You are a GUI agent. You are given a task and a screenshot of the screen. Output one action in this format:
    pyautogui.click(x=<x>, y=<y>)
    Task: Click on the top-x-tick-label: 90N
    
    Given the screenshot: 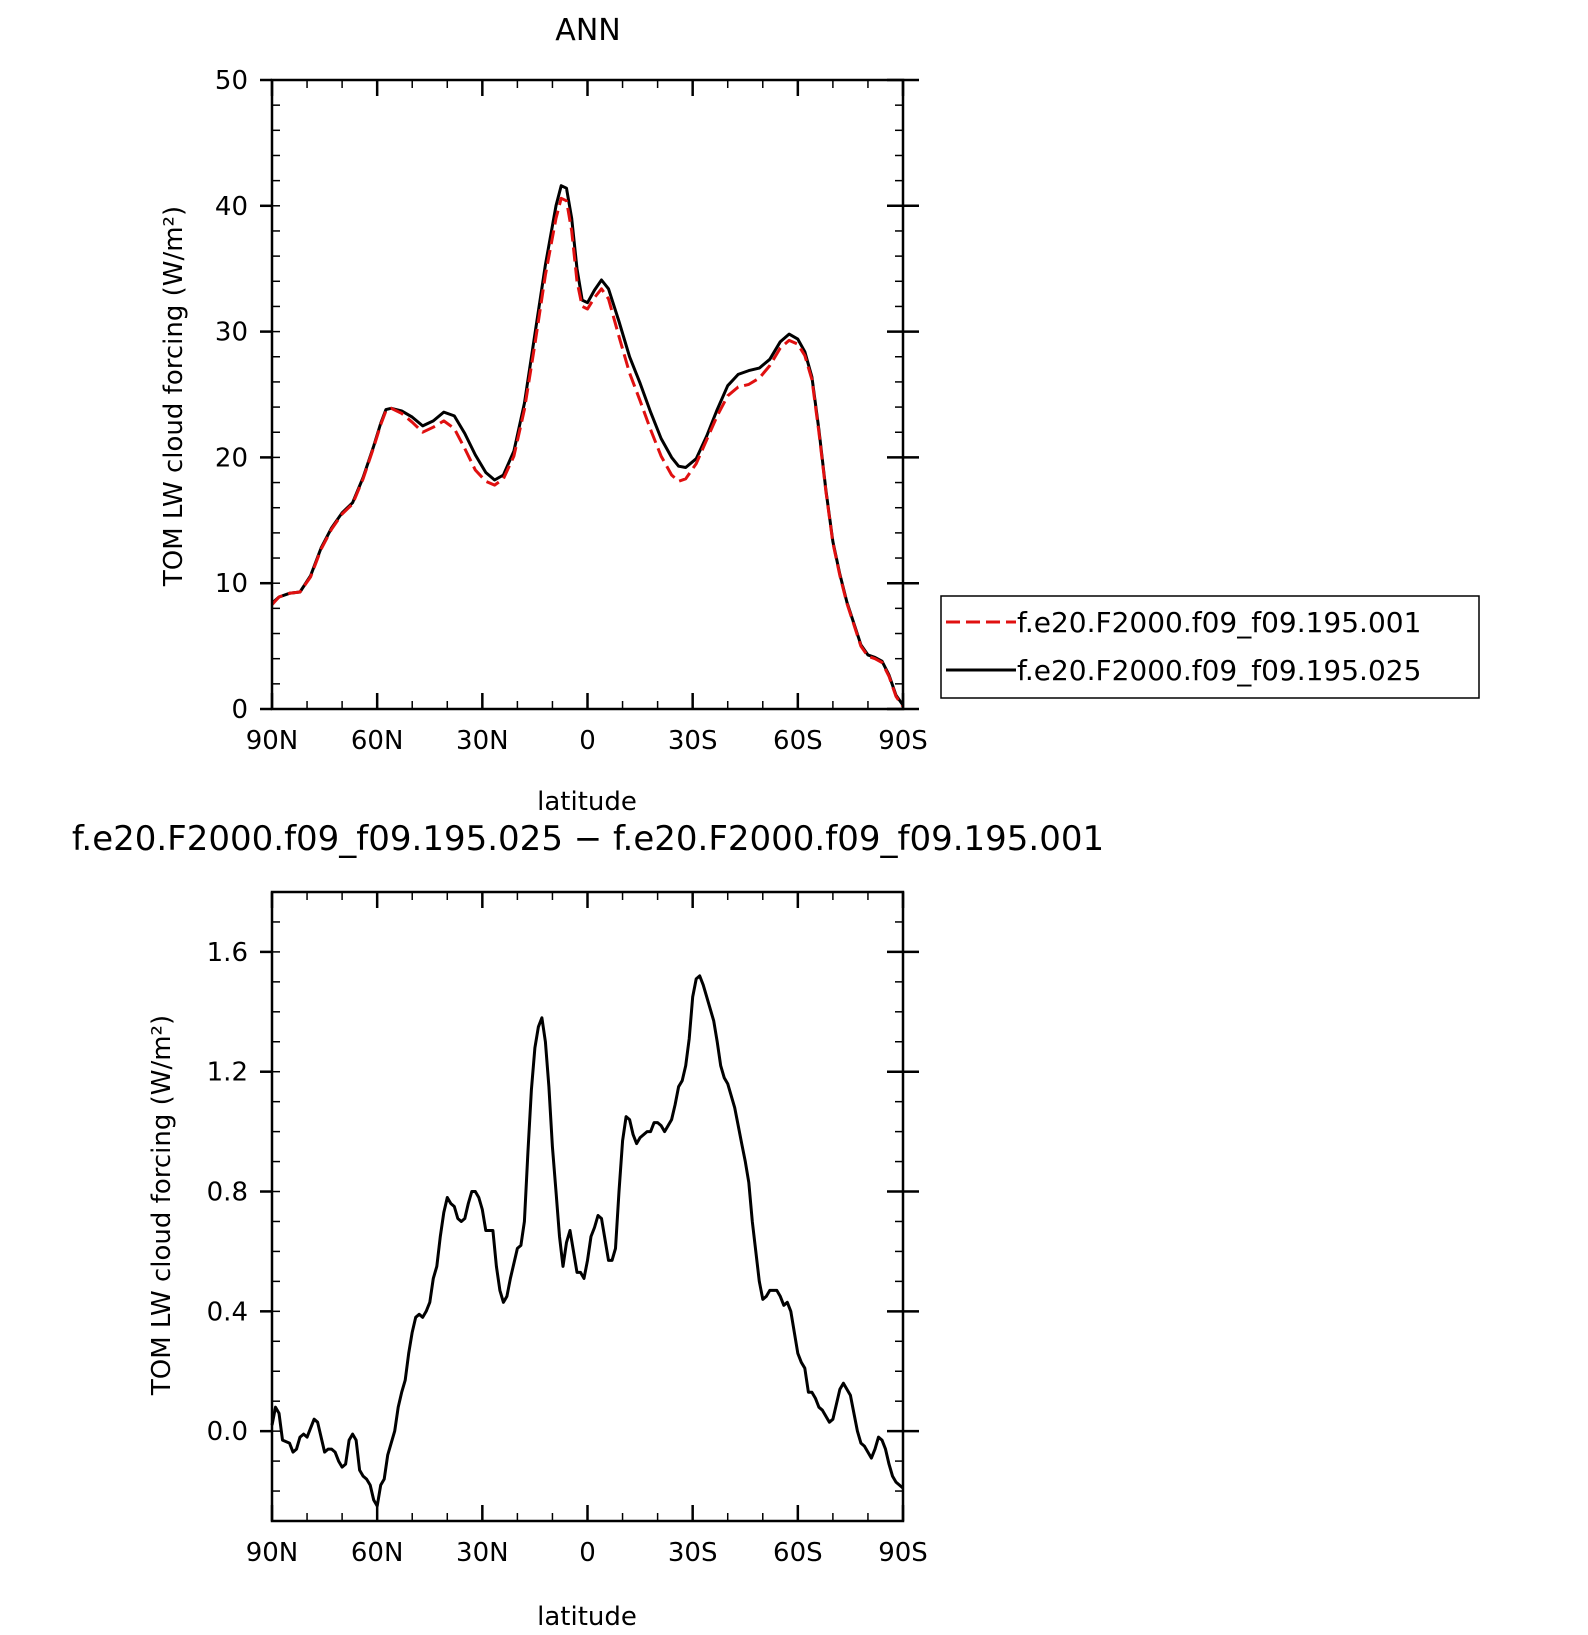 What is the action you would take?
    pyautogui.click(x=272, y=741)
    